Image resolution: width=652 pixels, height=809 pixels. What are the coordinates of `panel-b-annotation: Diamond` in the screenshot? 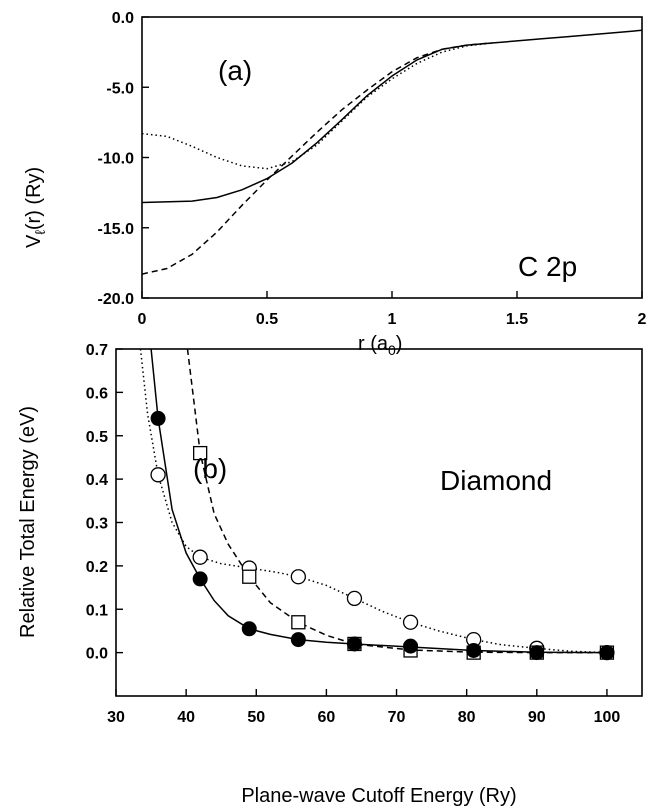 It's located at (496, 480).